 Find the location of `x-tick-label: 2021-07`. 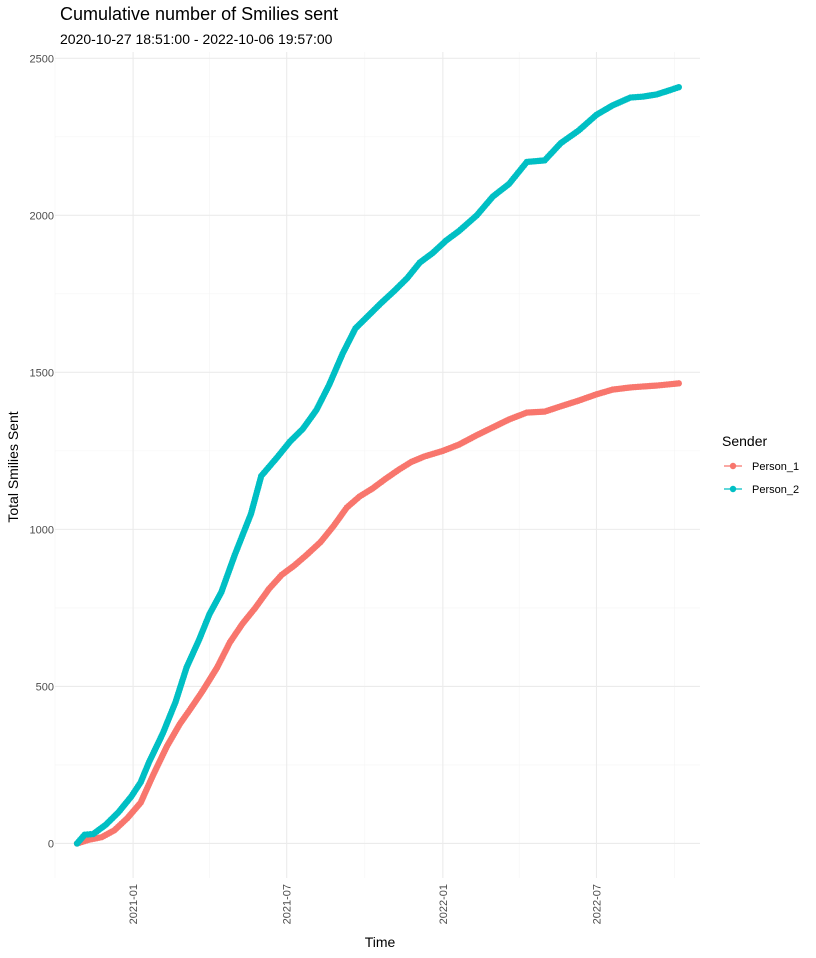

x-tick-label: 2021-07 is located at coordinates (288, 904).